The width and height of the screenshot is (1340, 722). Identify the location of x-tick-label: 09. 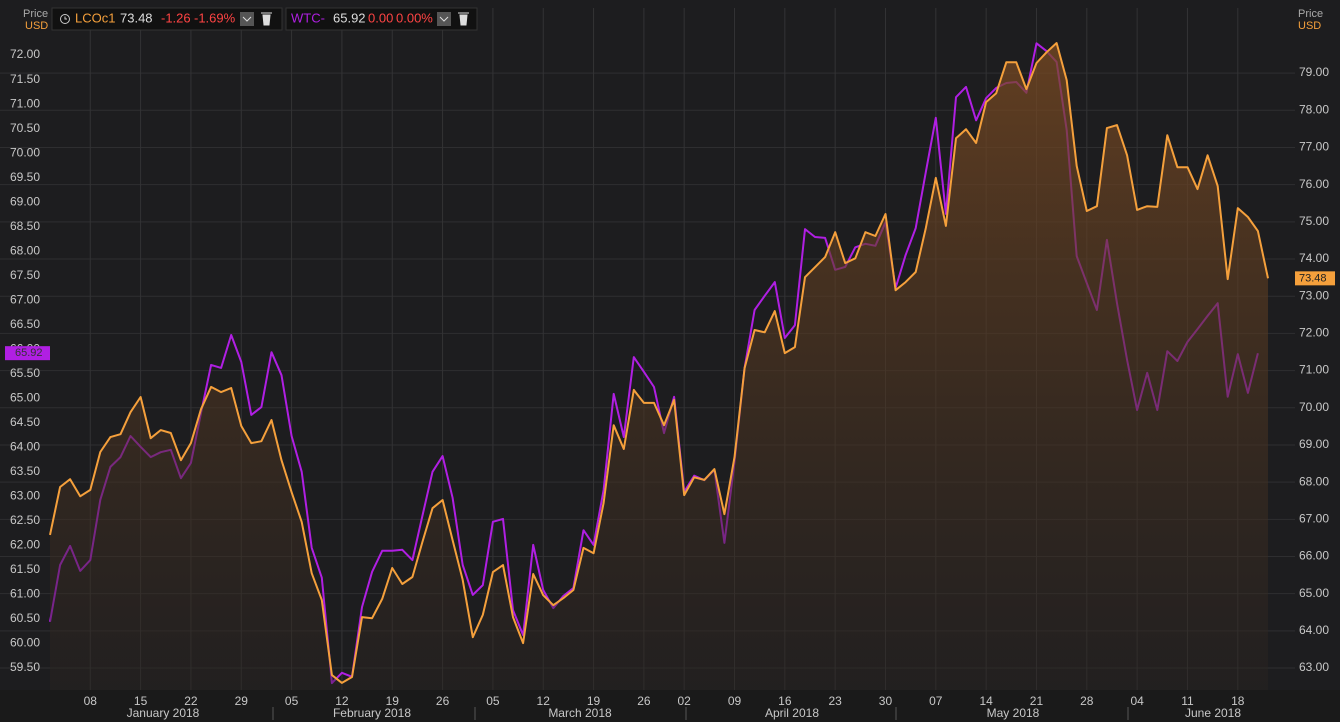
(735, 701).